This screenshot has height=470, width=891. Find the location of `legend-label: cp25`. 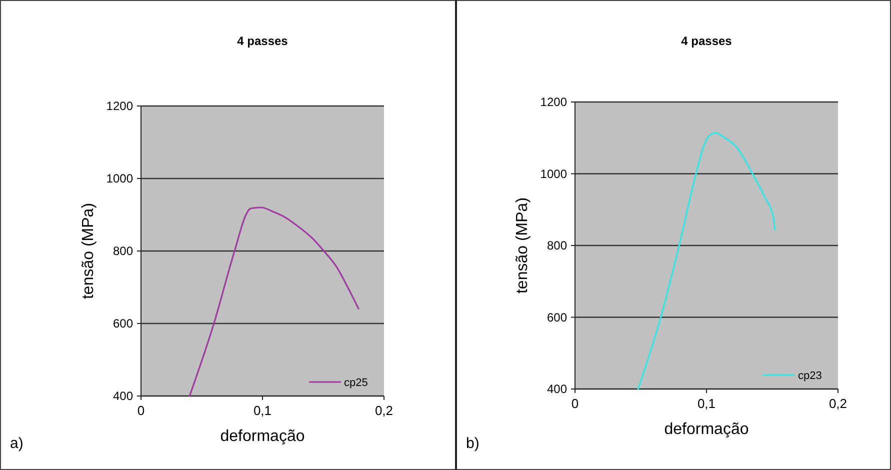

legend-label: cp25 is located at coordinates (356, 383).